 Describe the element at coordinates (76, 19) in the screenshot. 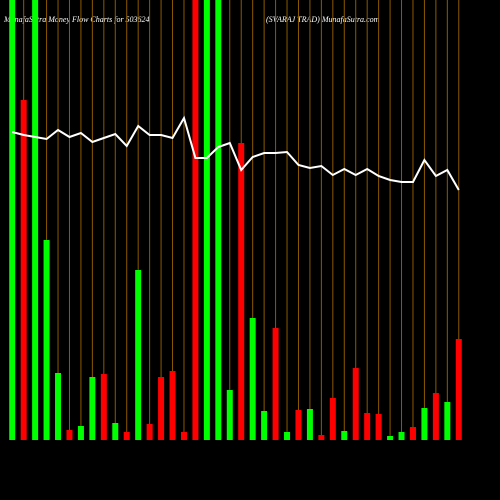

I see `chart-title: MunafaSutra Money Flow Charts for 503624` at that location.